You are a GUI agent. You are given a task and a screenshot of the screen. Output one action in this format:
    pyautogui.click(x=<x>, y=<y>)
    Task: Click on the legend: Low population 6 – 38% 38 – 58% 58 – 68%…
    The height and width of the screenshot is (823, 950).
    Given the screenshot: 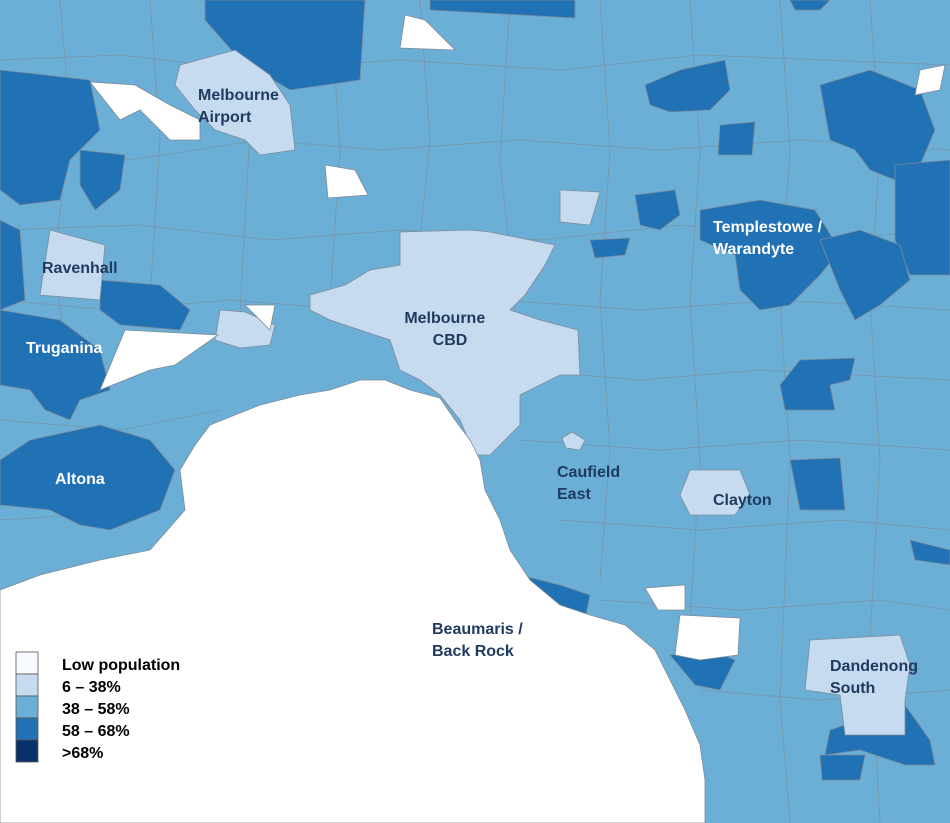 What is the action you would take?
    pyautogui.click(x=97, y=707)
    